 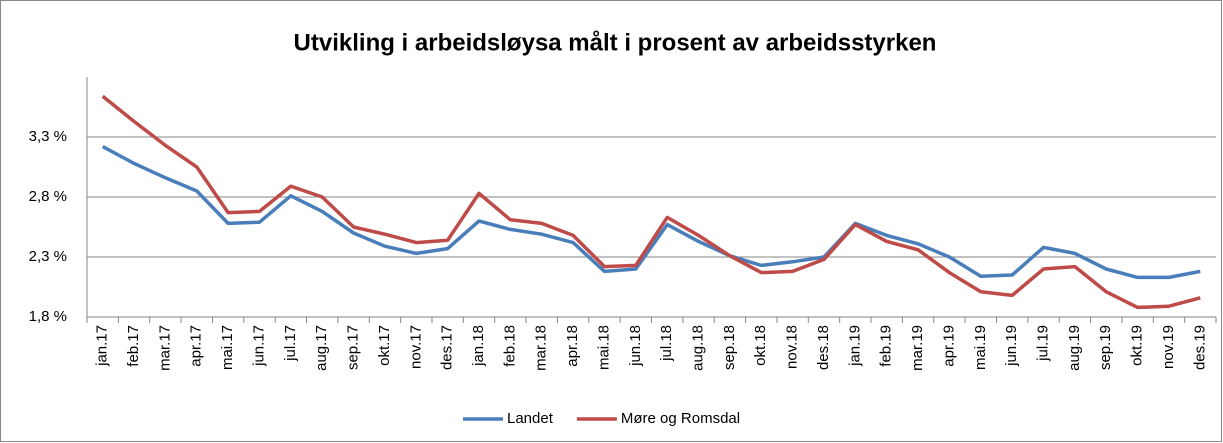 What do you see at coordinates (415, 347) in the screenshot?
I see `x-tick-label: nov.17` at bounding box center [415, 347].